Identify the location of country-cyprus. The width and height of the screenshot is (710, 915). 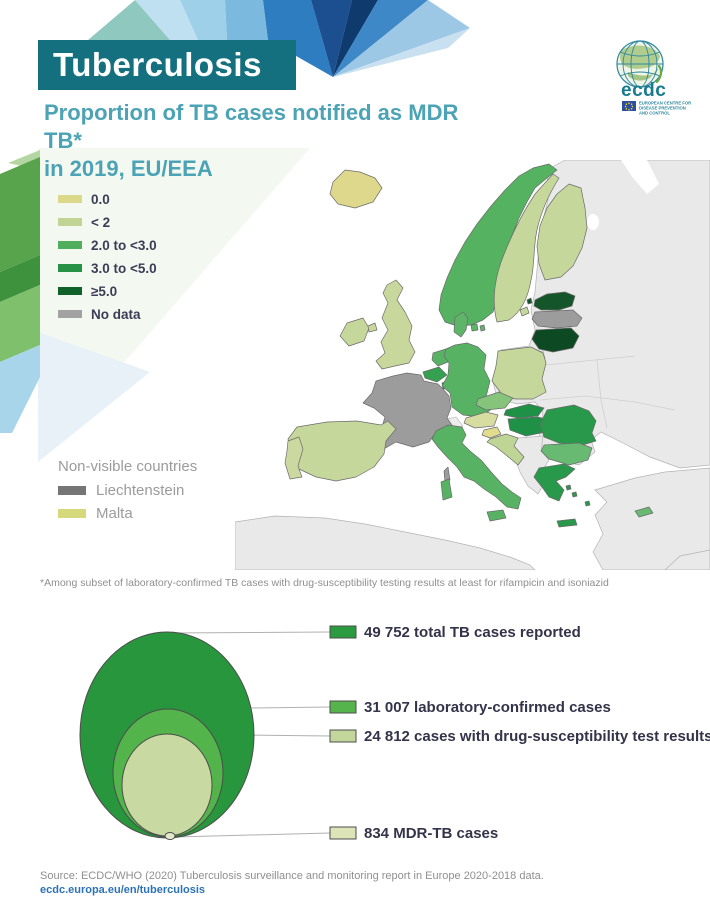
(644, 512).